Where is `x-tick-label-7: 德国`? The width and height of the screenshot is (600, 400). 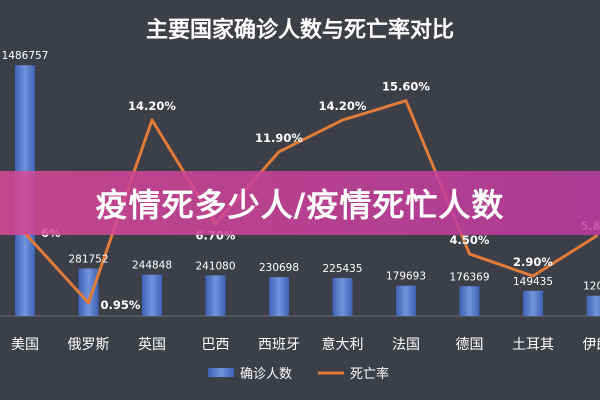
x-tick-label-7: 德国 is located at coordinates (470, 345).